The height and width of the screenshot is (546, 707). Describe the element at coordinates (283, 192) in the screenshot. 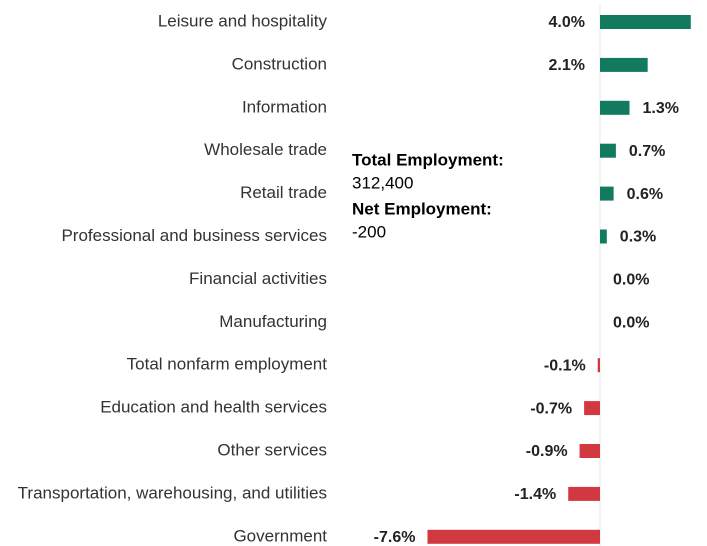

I see `category-label: Retail trade` at that location.